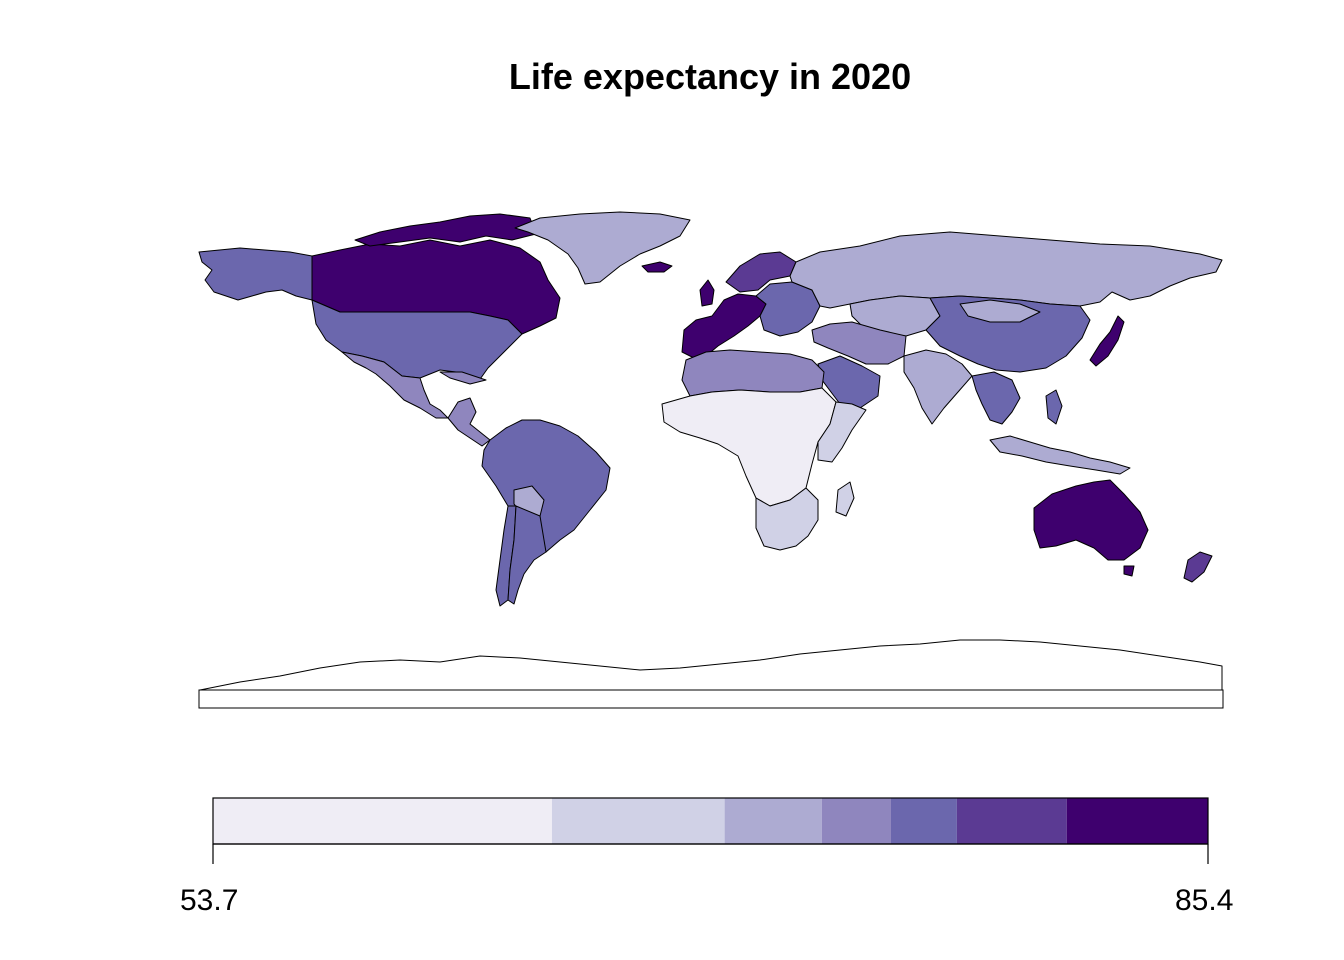  I want to click on region-western-europe, so click(724, 326).